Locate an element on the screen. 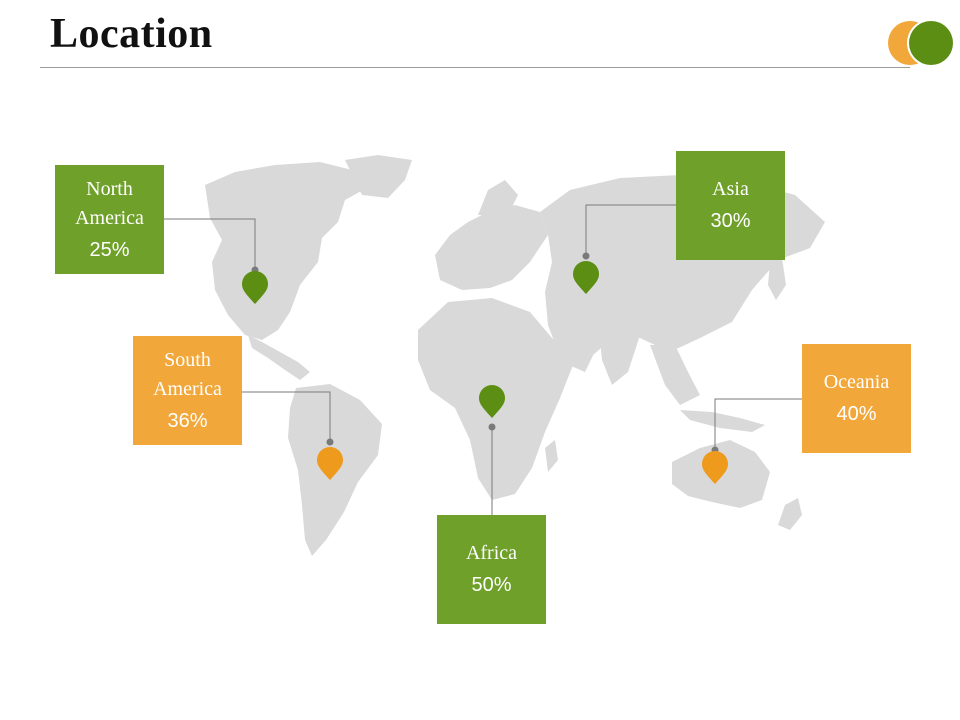 The width and height of the screenshot is (960, 720). region-value: 40% is located at coordinates (856, 414).